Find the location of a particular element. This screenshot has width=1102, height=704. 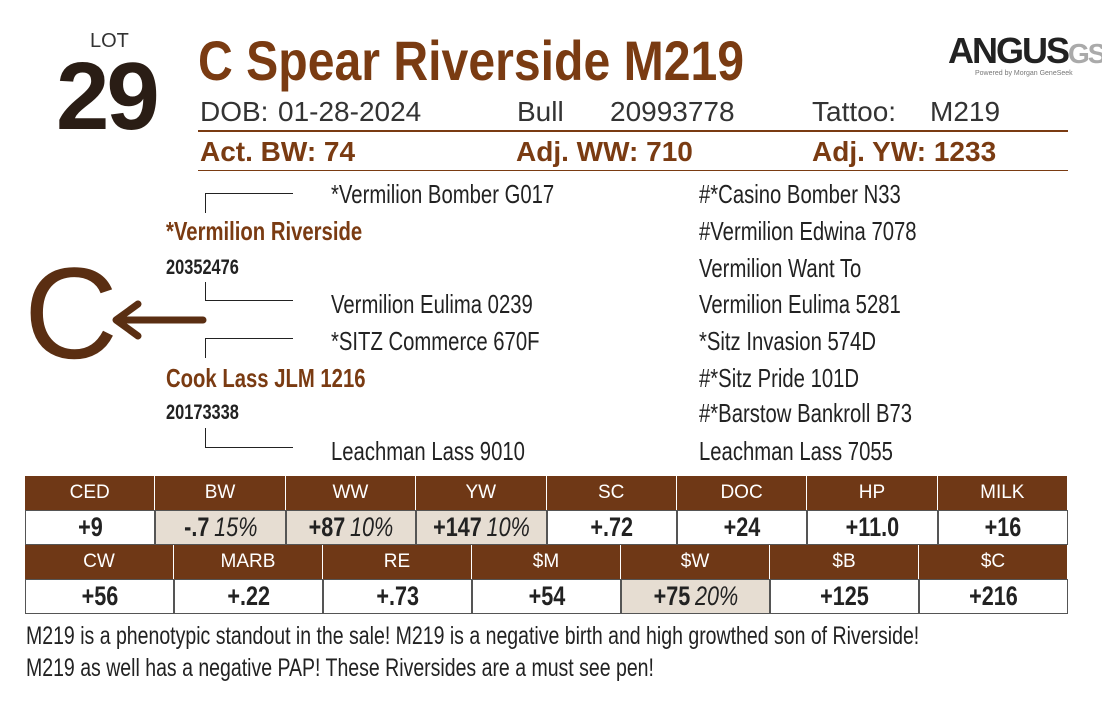

epd-header: MARB is located at coordinates (248, 562).